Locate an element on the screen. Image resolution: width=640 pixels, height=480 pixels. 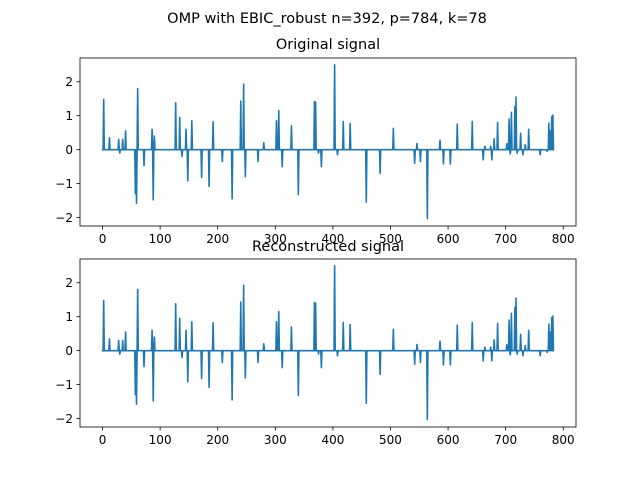
reconstructed-signal-x-axis: 0 100 200 300 400 500 600 700 800 is located at coordinates (337, 437).